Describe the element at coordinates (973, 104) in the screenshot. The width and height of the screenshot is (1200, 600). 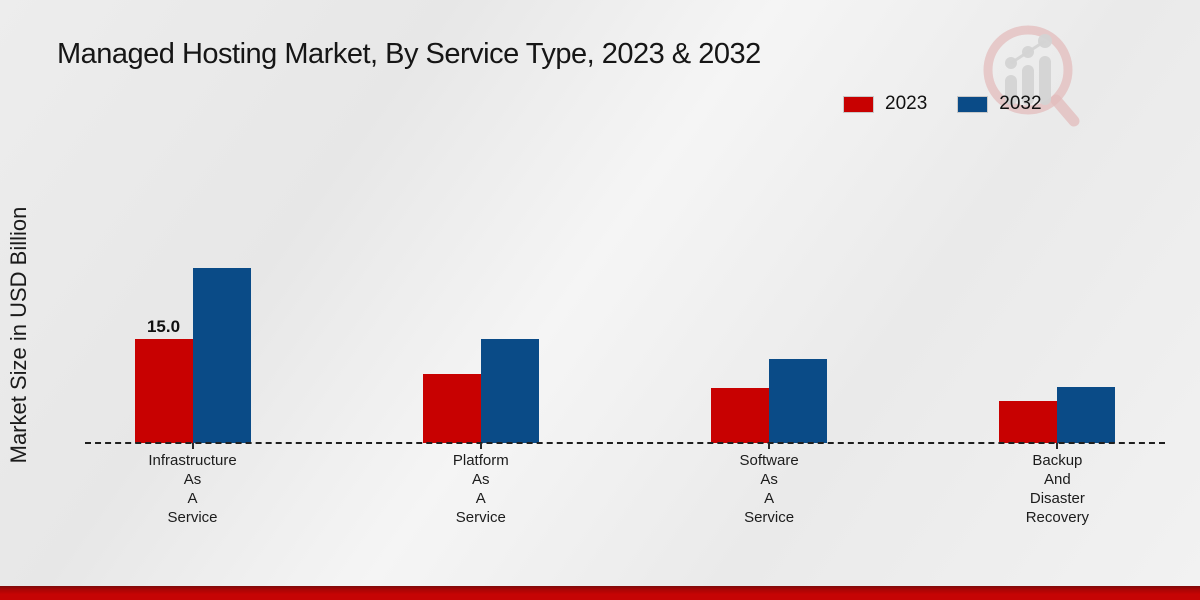
I see `legend-swatch-2032` at that location.